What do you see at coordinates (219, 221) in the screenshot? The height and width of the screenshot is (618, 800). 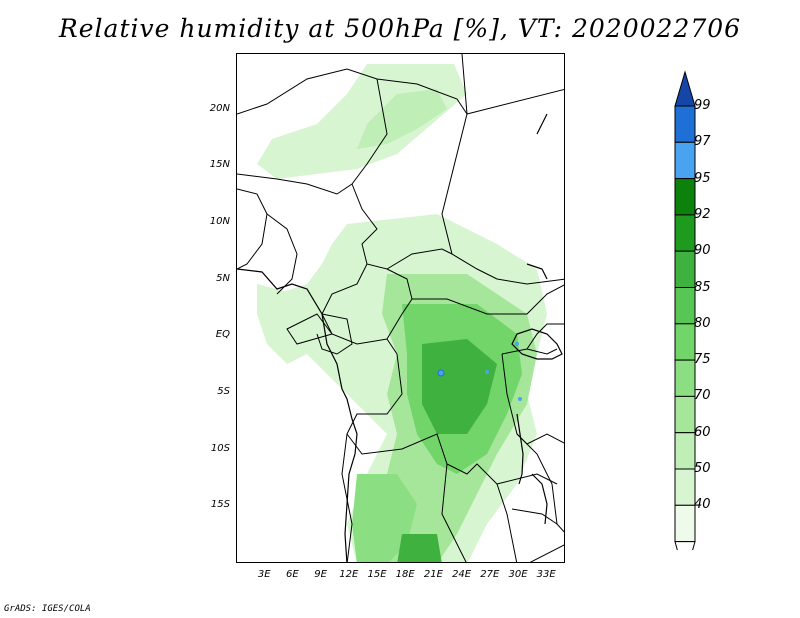 I see `latitude-label: 10N` at bounding box center [219, 221].